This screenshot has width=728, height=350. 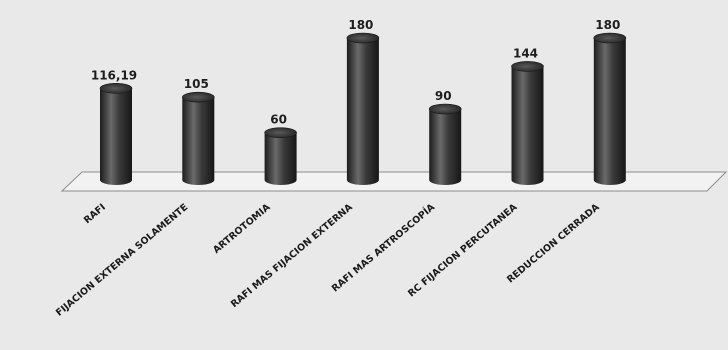 I want to click on category-label-1: RAFI, so click(x=95, y=214).